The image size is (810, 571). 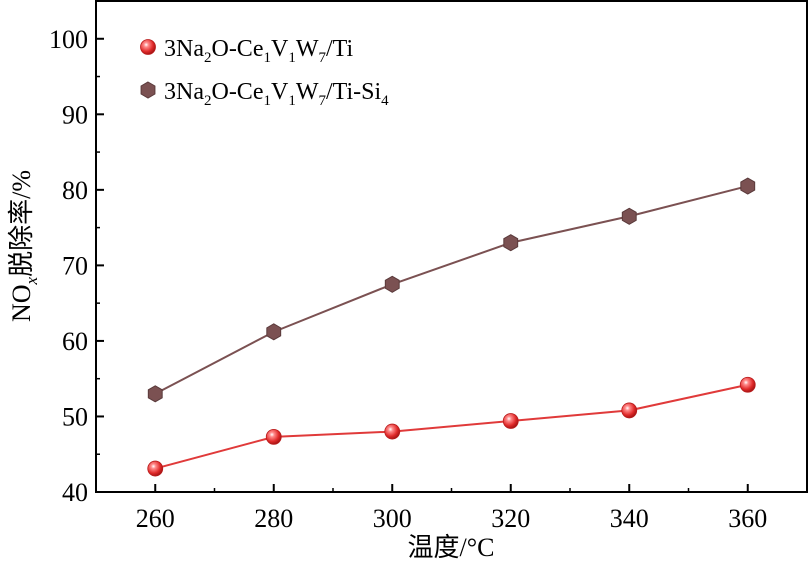 I want to click on y-tick-label: 90, so click(x=75, y=114).